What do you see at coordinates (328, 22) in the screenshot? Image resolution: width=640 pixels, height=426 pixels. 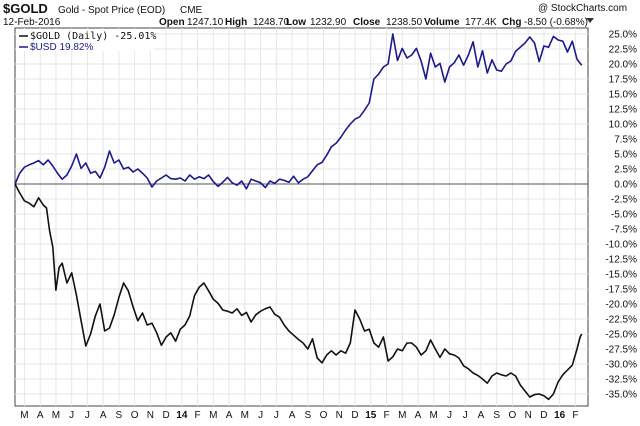 I see `low-value: 1232.90` at bounding box center [328, 22].